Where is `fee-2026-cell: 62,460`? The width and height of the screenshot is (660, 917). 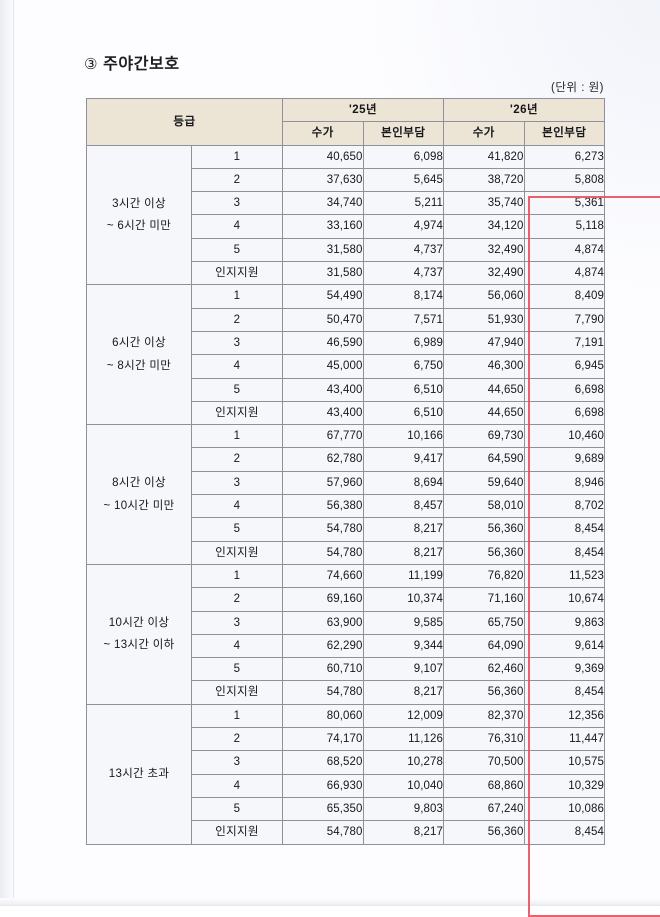
fee-2026-cell: 62,460 is located at coordinates (484, 669).